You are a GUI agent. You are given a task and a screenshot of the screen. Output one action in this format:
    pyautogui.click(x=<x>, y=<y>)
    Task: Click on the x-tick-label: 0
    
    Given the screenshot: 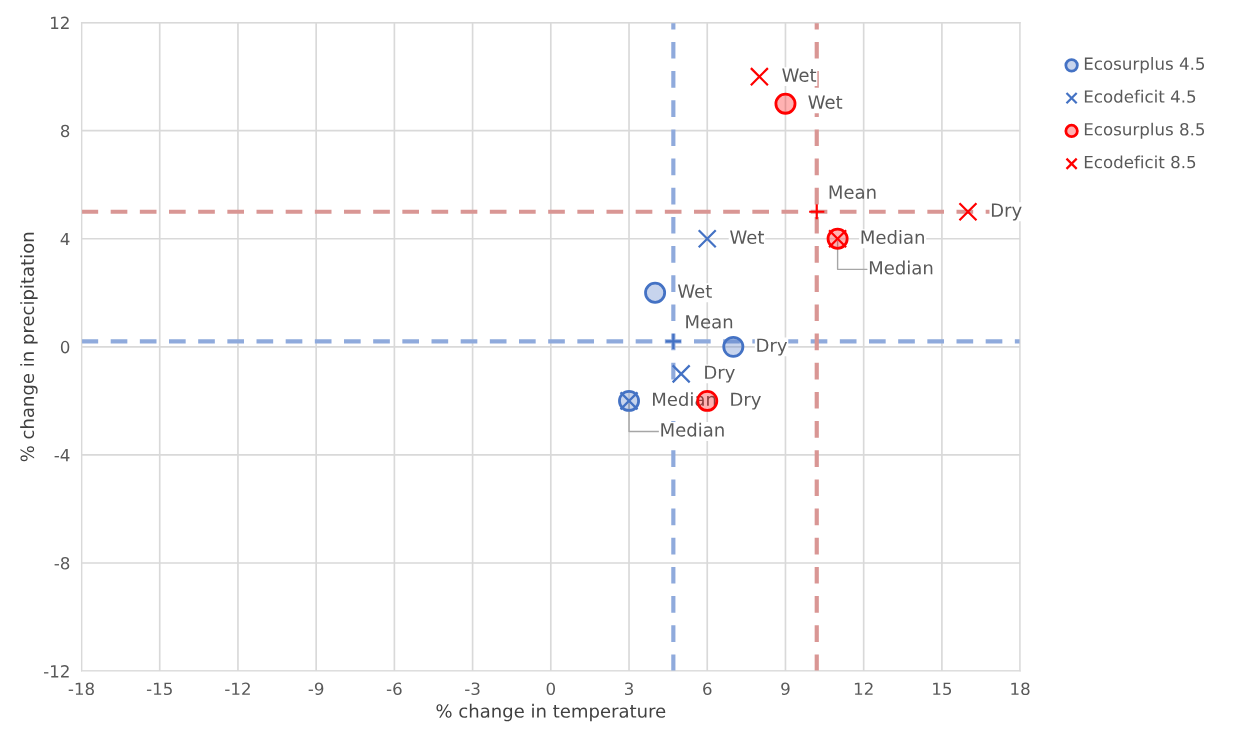 What is the action you would take?
    pyautogui.click(x=551, y=689)
    